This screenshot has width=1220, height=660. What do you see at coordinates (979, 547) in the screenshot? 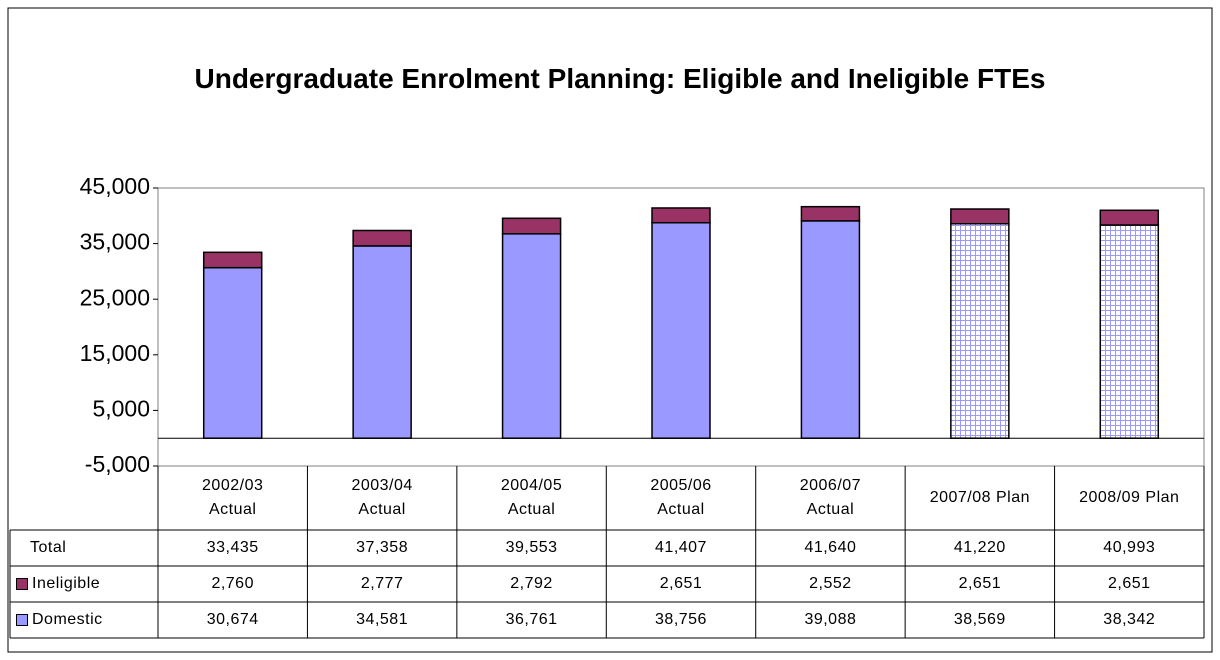
I see `table-value: 41,220` at bounding box center [979, 547].